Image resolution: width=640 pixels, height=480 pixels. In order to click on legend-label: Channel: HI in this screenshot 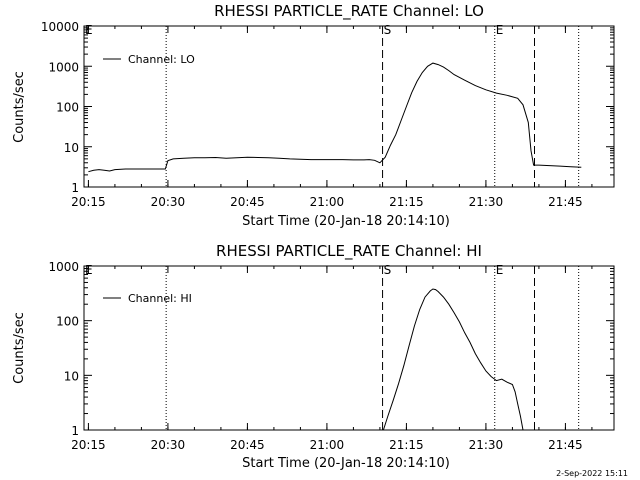, I will do `click(160, 298)`.